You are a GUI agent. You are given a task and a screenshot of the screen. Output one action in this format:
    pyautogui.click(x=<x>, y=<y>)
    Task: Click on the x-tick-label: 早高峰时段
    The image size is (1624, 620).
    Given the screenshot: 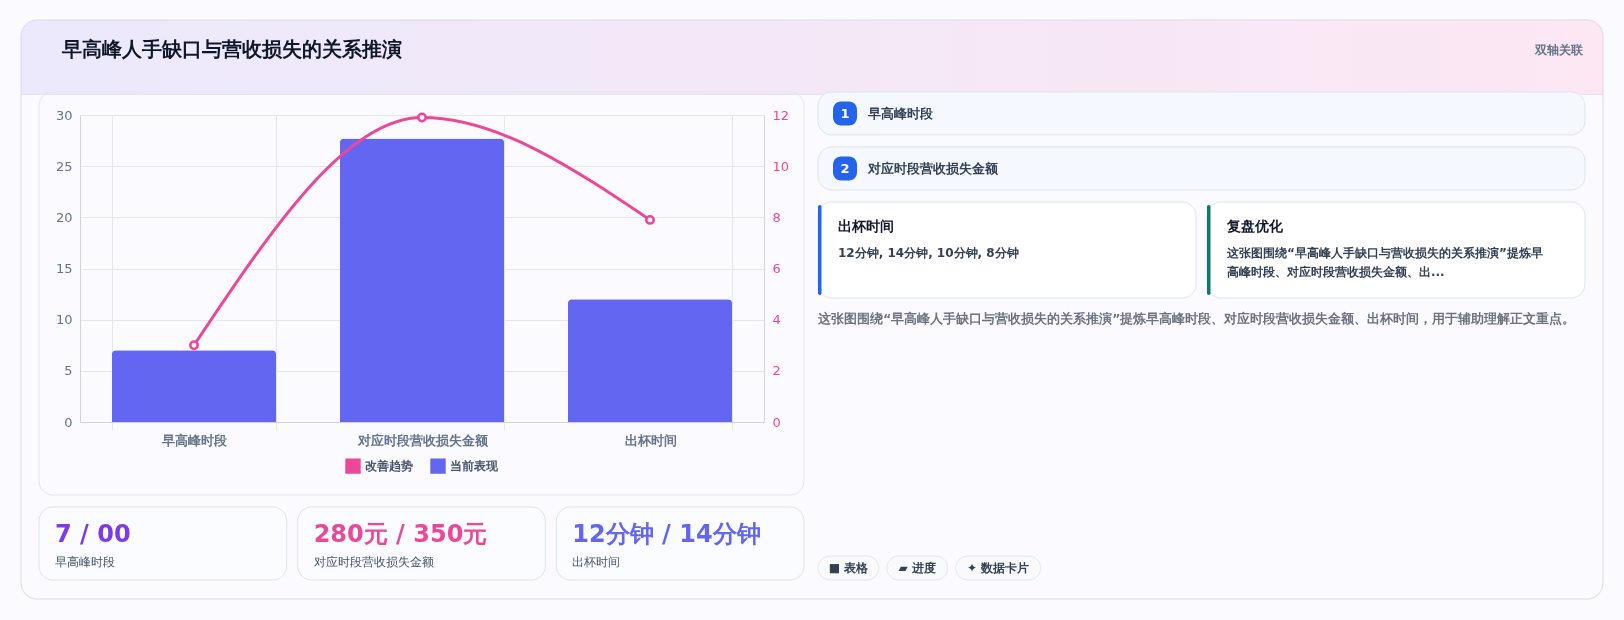 What is the action you would take?
    pyautogui.click(x=194, y=440)
    